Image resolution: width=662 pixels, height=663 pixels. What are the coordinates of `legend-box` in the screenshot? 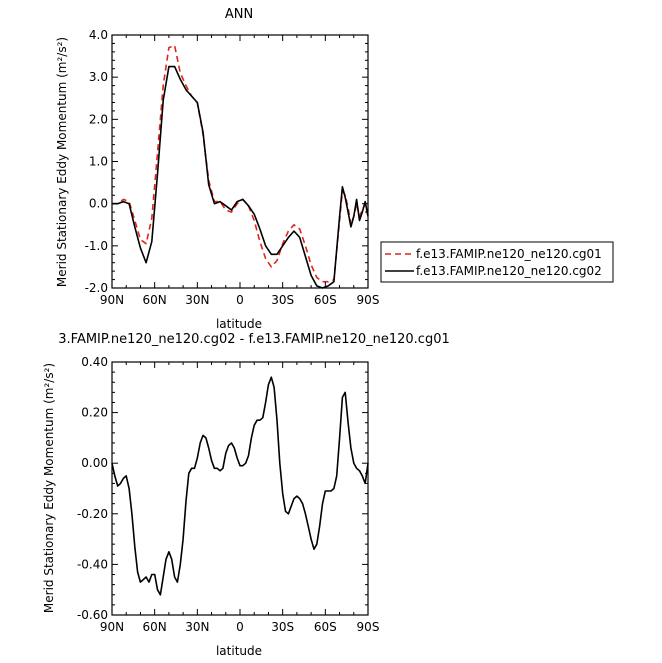 It's located at (497, 262).